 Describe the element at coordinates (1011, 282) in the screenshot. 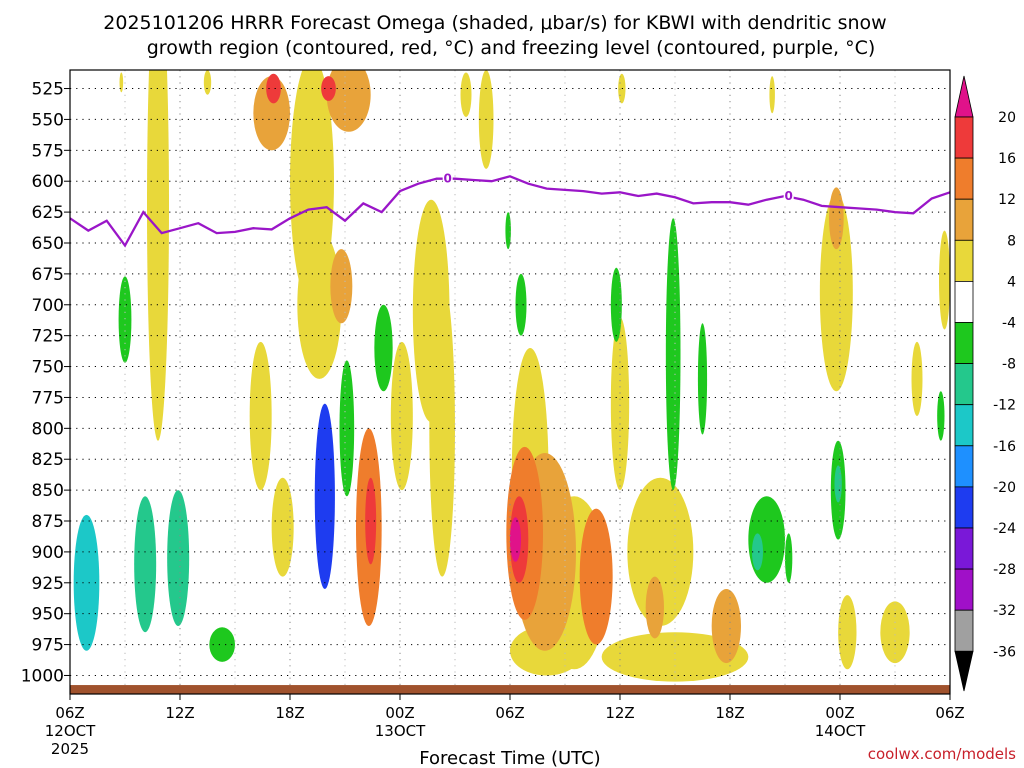

I see `colorbar-label-4: 4` at that location.